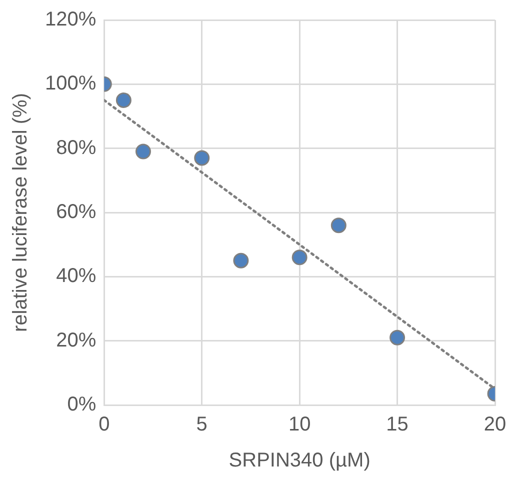 The width and height of the screenshot is (525, 482). I want to click on x-tick-label: 5, so click(202, 425).